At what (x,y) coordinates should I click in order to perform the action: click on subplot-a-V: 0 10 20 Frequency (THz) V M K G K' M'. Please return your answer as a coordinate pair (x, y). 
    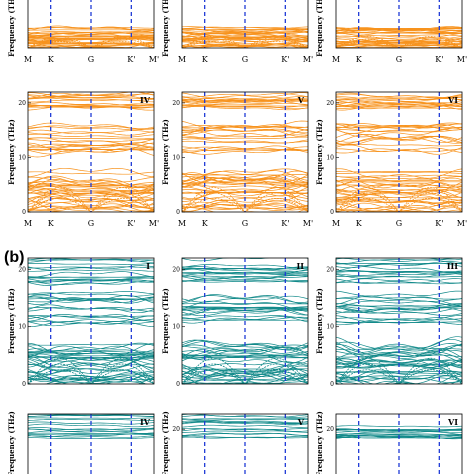
    Looking at the image, I should click on (237, 159).